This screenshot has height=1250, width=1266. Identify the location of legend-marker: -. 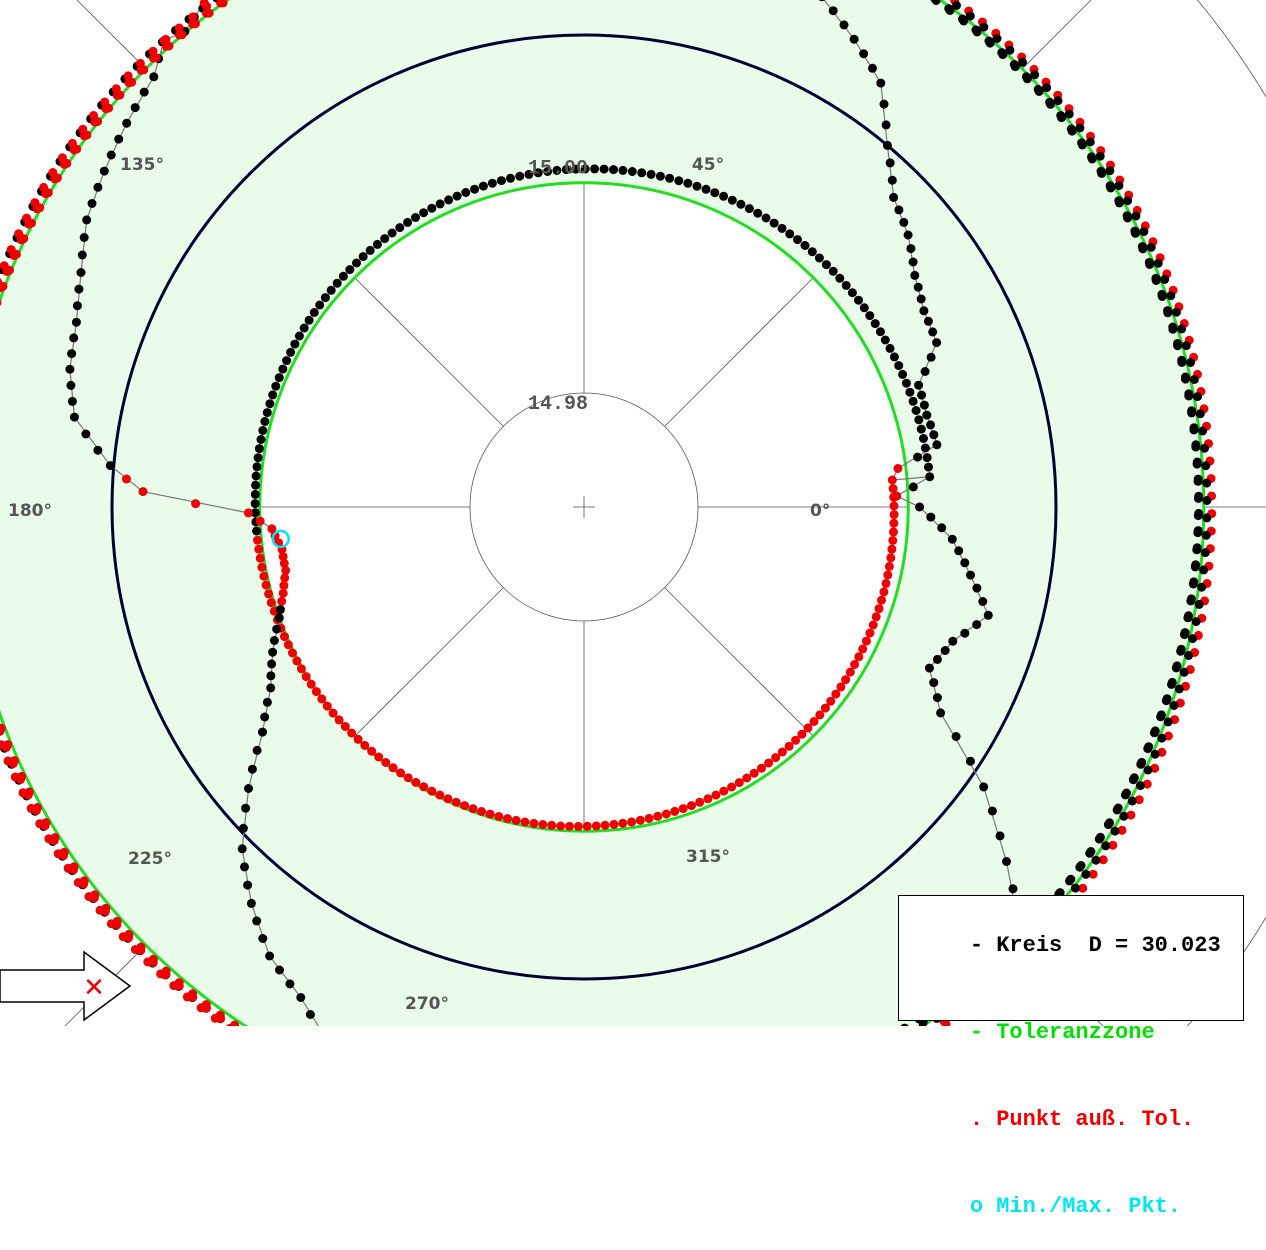
(976, 1032).